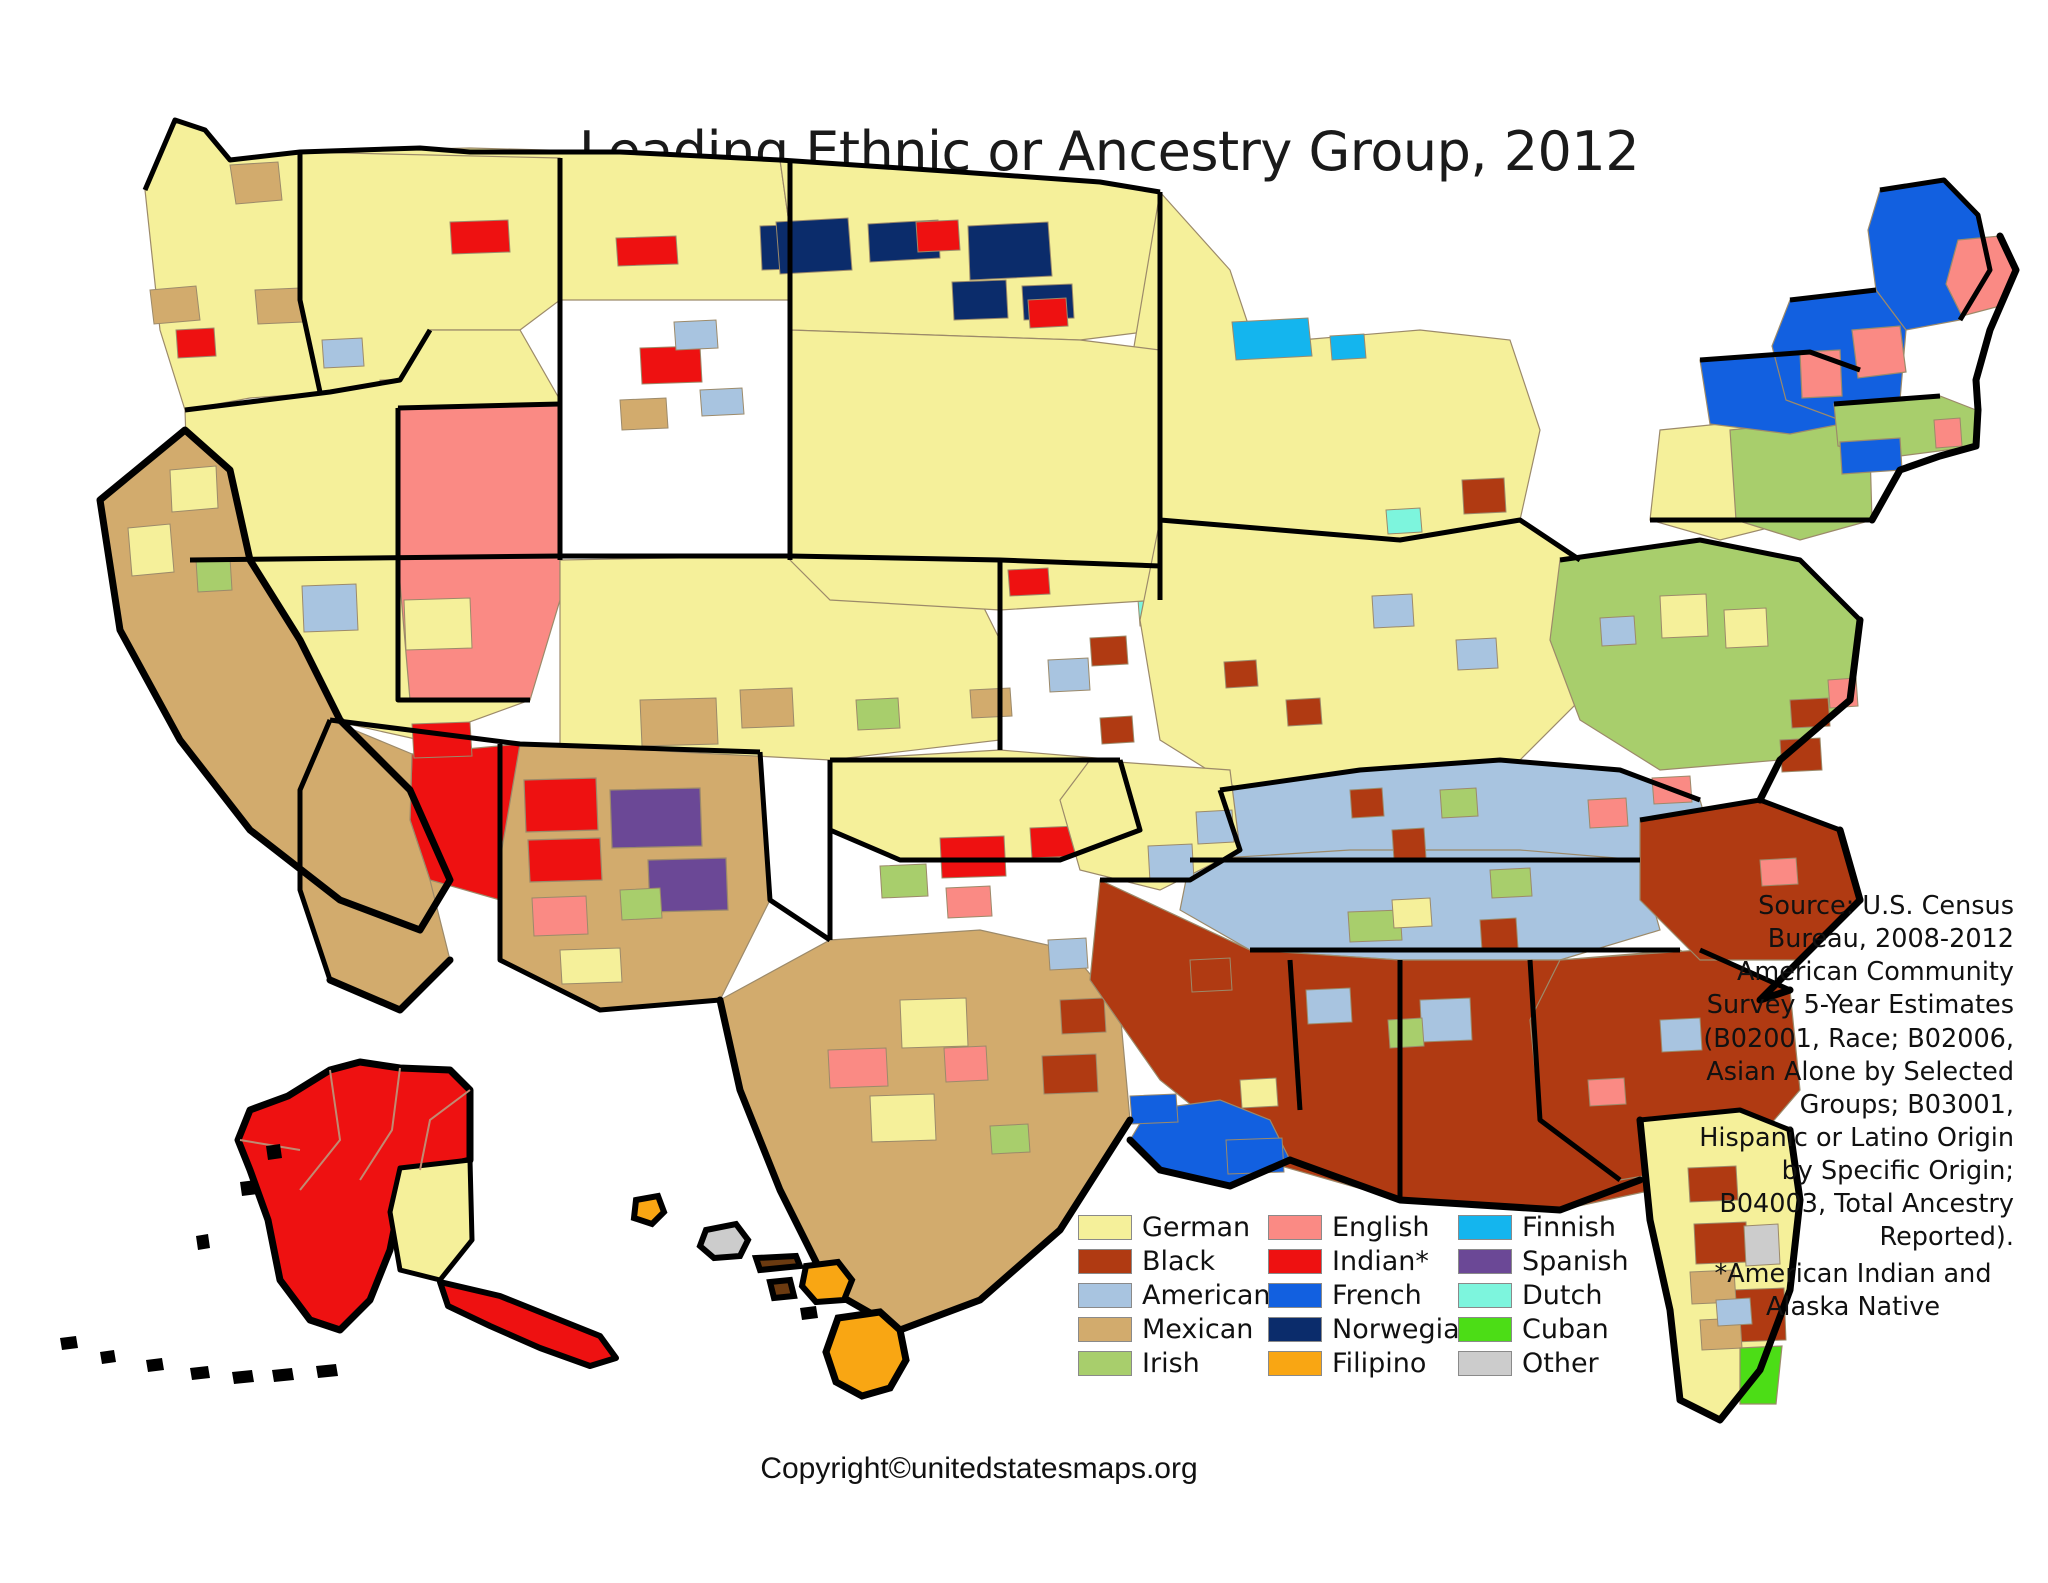 Image resolution: width=2048 pixels, height=1583 pixels. What do you see at coordinates (343, 353) in the screenshot?
I see `county-id-american` at bounding box center [343, 353].